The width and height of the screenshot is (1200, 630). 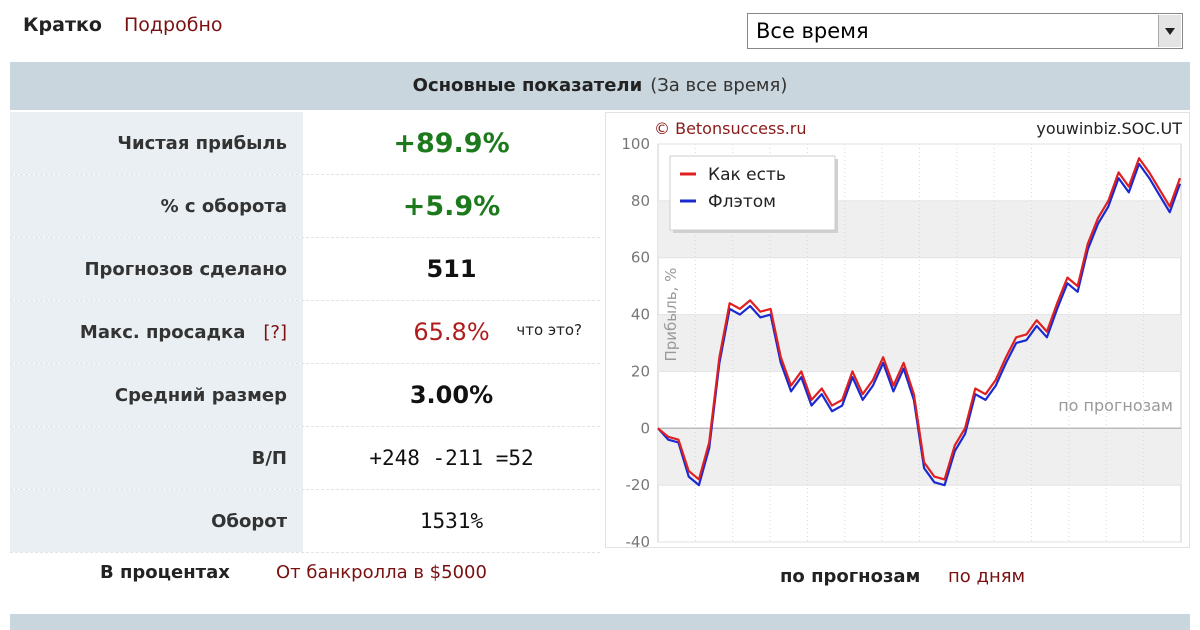 What do you see at coordinates (165, 572) in the screenshot?
I see `mode-active: В процентах` at bounding box center [165, 572].